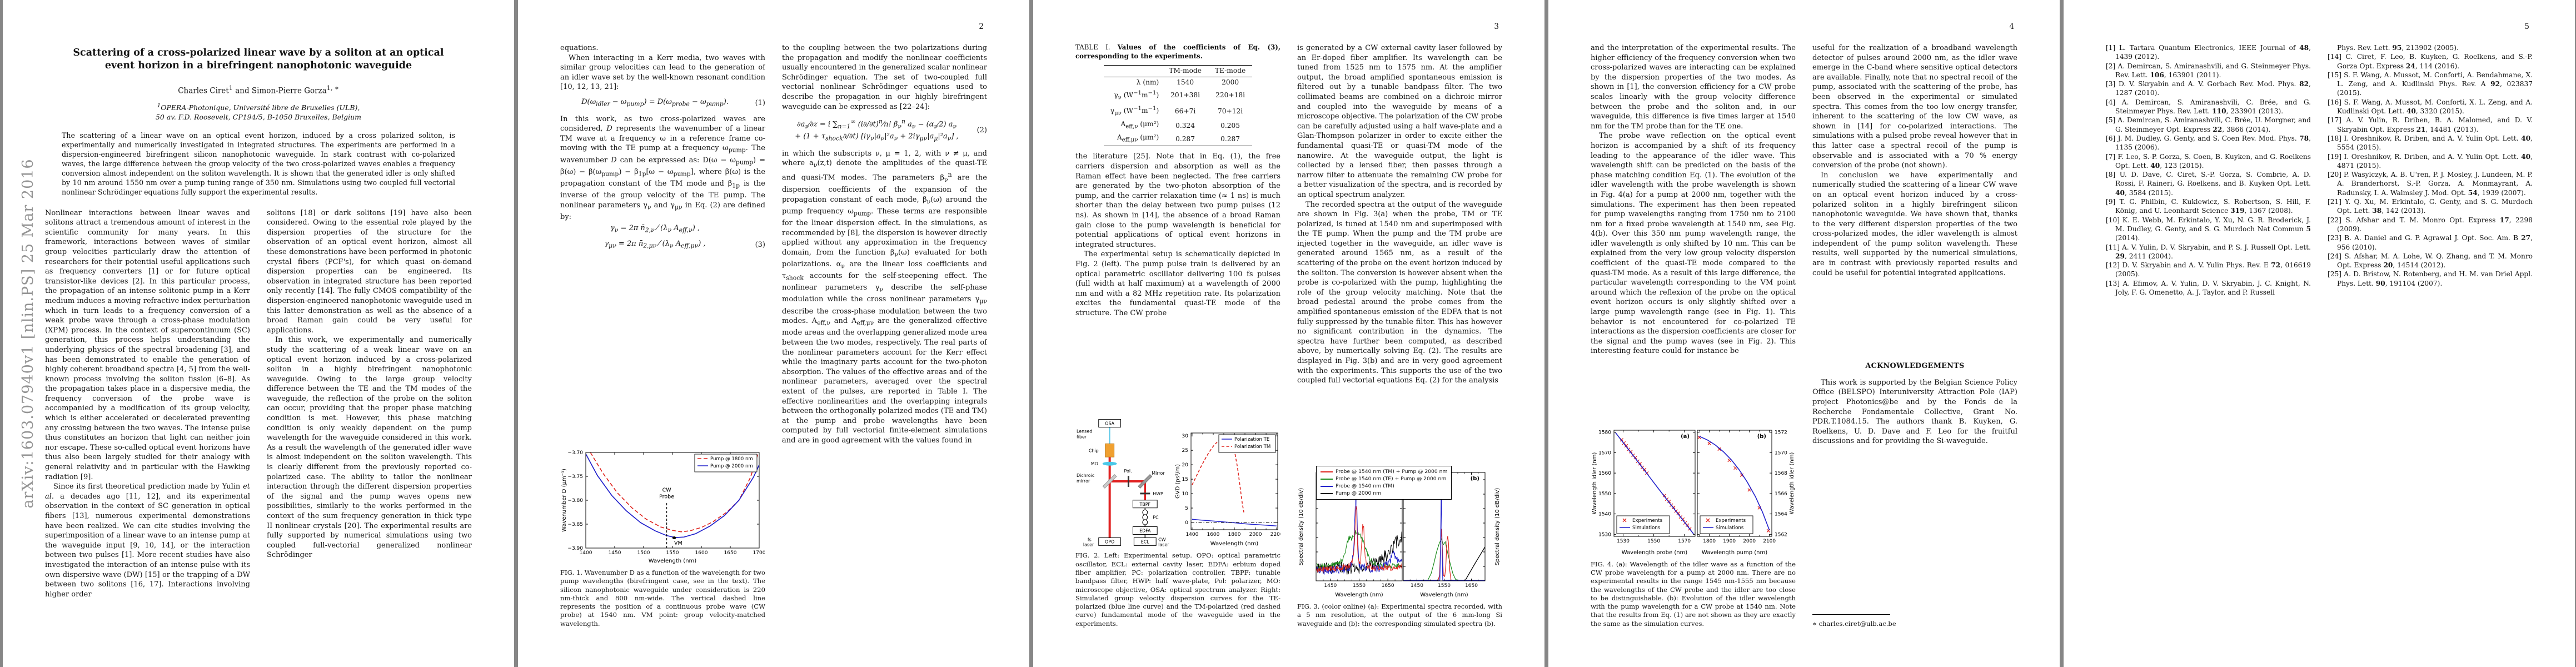 This screenshot has height=667, width=2576. What do you see at coordinates (1915, 366) in the screenshot?
I see `acknowledgements-heading: ACKNOWLEDGEMENTS` at bounding box center [1915, 366].